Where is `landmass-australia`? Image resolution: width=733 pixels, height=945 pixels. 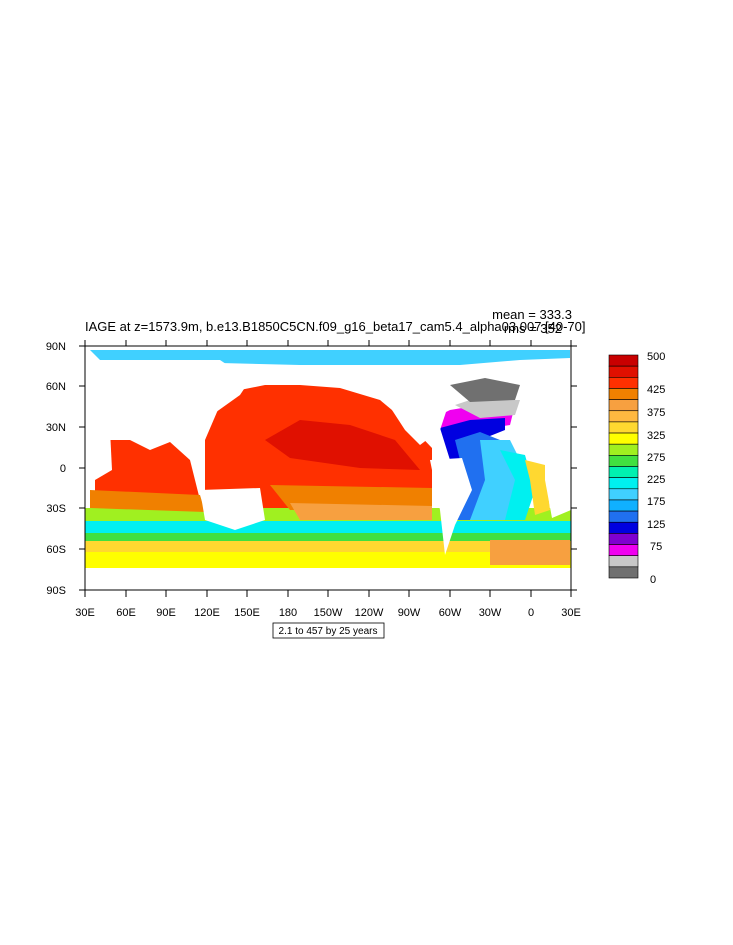 landmass-australia is located at coordinates (232, 509).